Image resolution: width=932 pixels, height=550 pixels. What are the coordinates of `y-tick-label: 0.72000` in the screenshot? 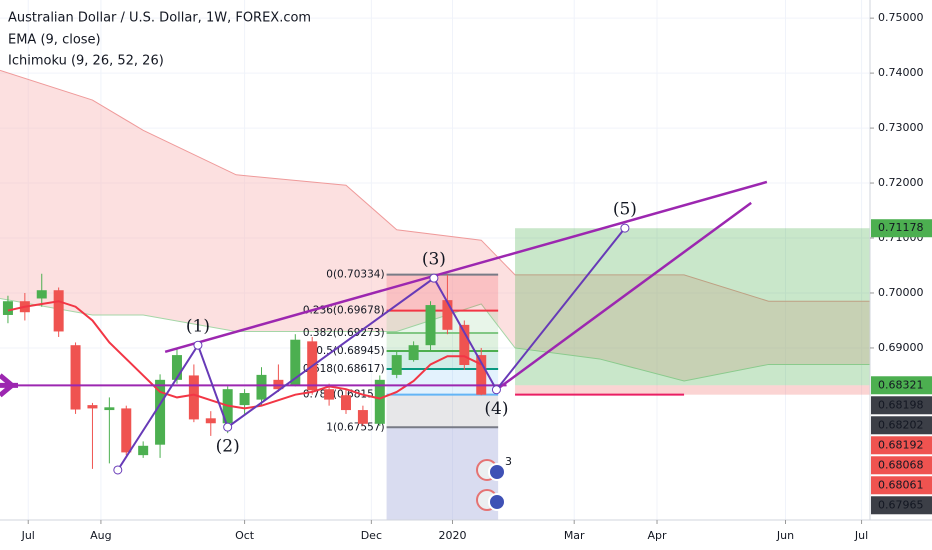 It's located at (901, 182).